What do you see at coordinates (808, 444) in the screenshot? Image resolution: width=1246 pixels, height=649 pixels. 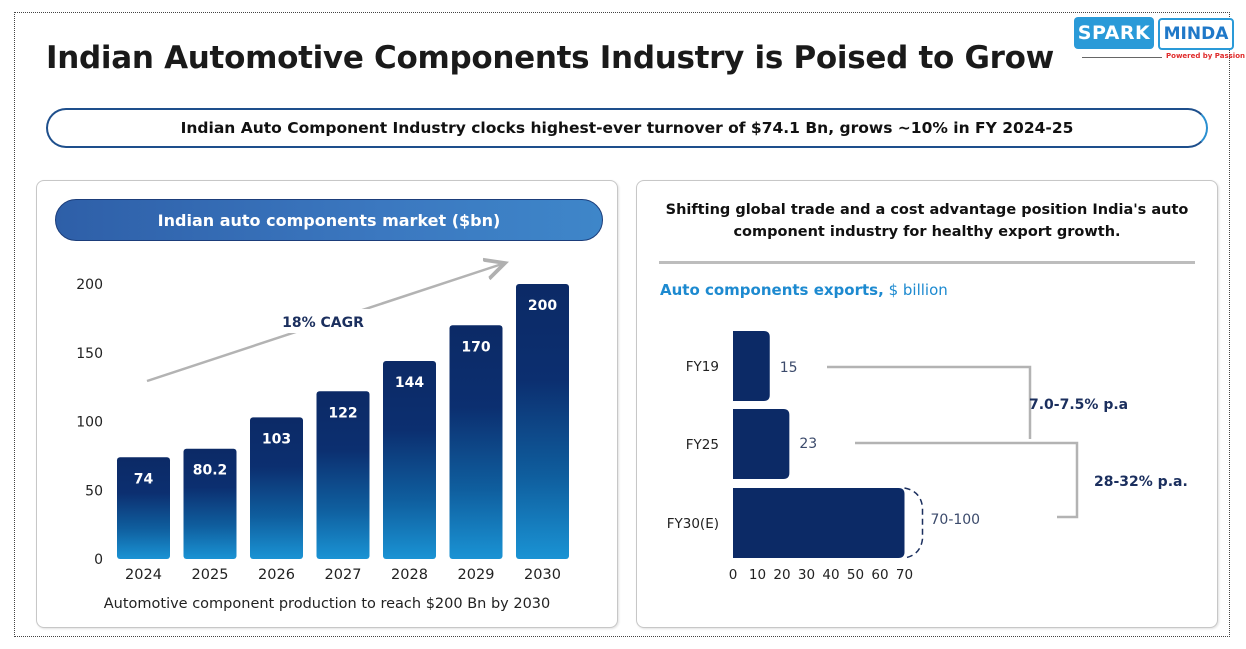 I see `export-bar-value: 23` at bounding box center [808, 444].